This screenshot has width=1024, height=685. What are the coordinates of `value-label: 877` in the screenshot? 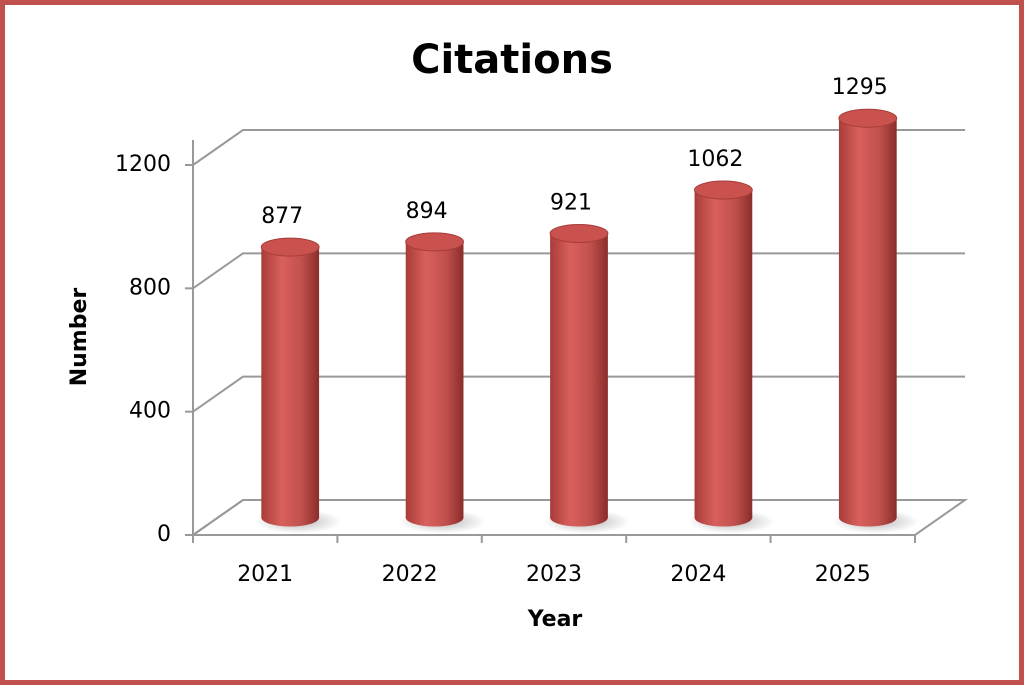 It's located at (282, 216).